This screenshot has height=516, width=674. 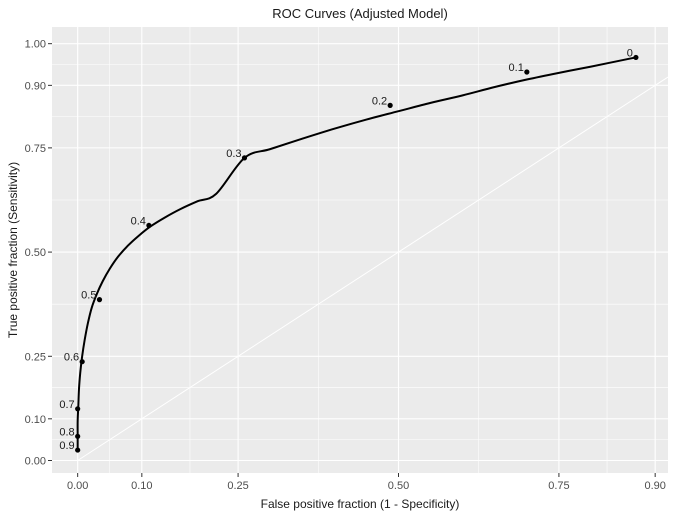 I want to click on x-tick-label: 0.10, so click(x=141, y=486).